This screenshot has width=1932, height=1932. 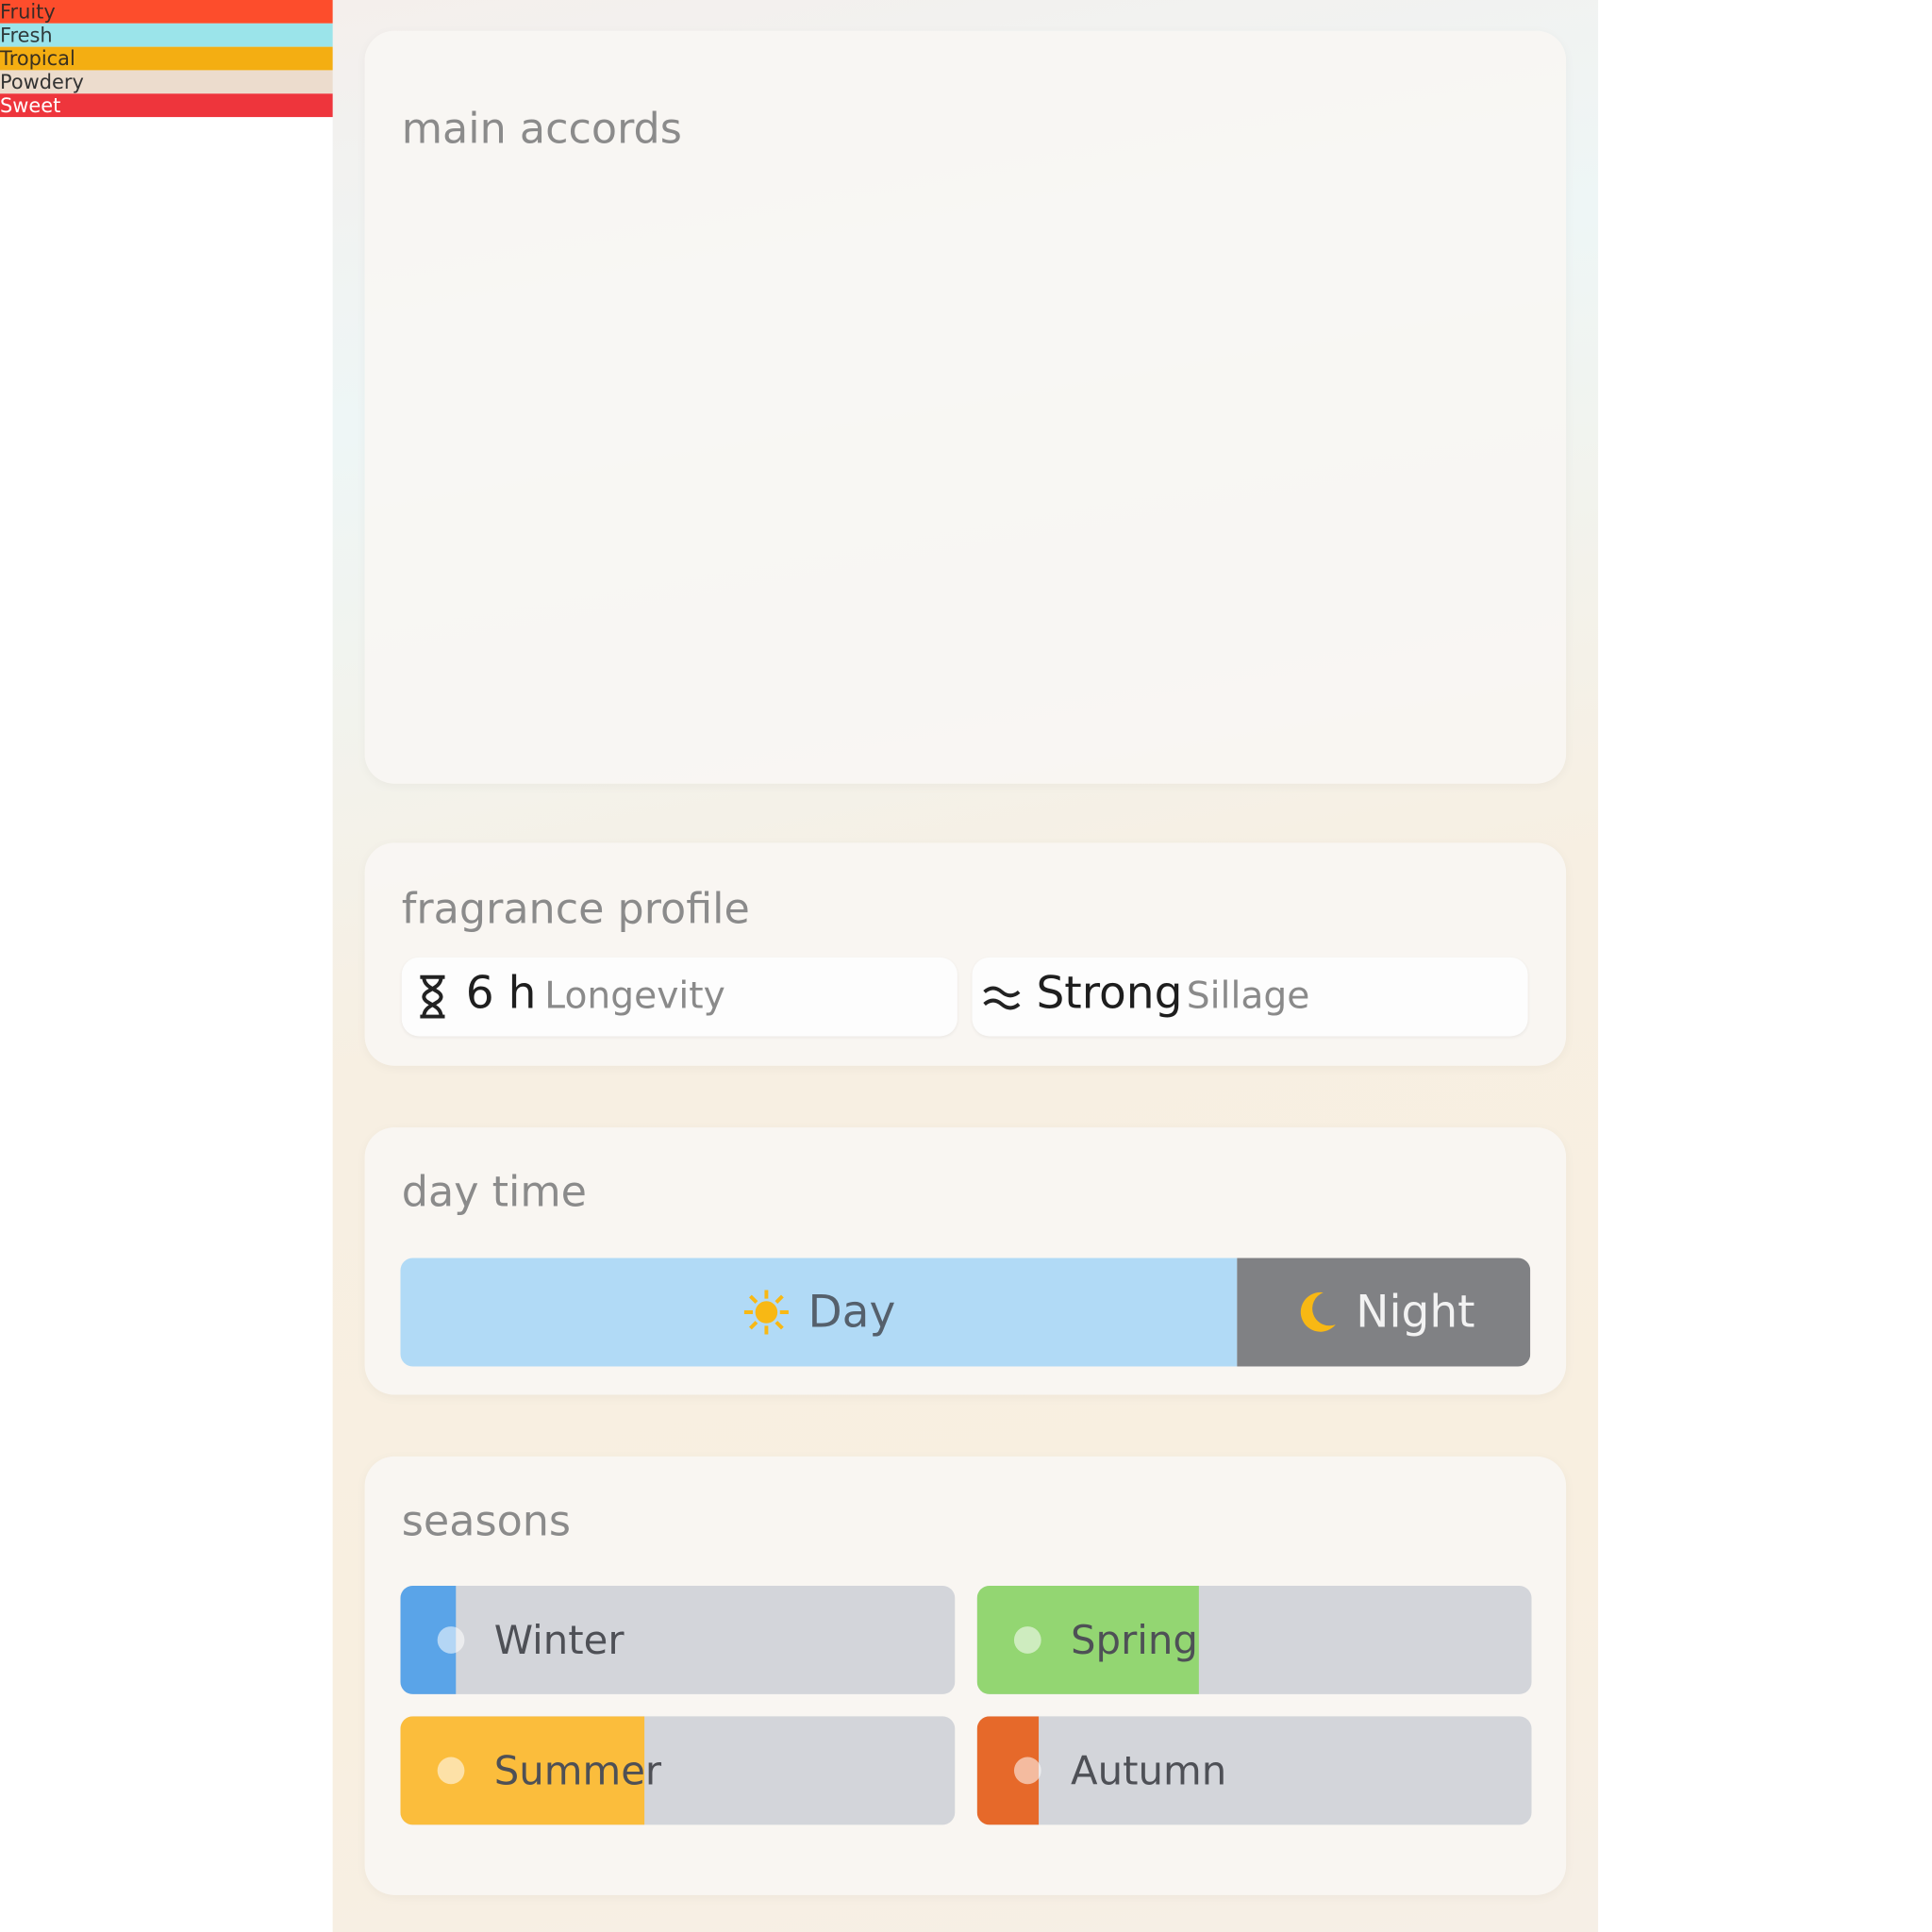 I want to click on night-segment: Night, so click(x=1383, y=1312).